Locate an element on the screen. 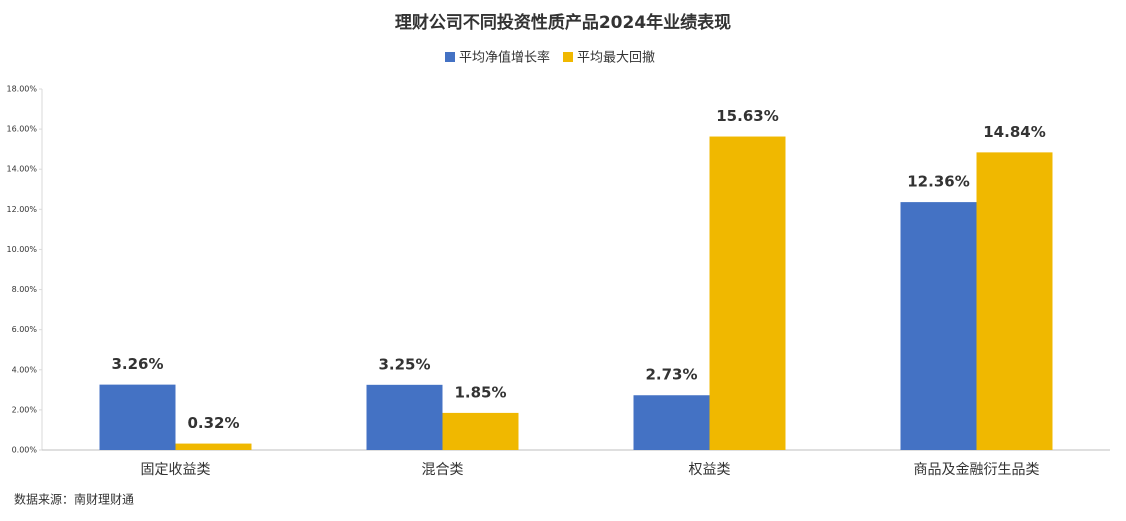 This screenshot has height=521, width=1126. y-tick-label: 18.00% is located at coordinates (21, 89).